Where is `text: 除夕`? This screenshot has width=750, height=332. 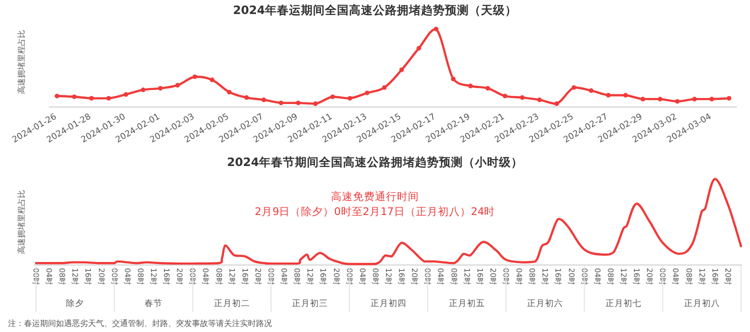 text: 除夕 is located at coordinates (75, 303).